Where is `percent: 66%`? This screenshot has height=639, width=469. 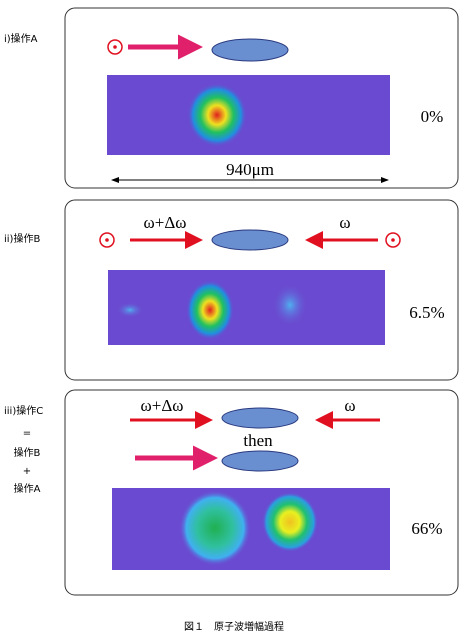
percent: 66% is located at coordinates (426, 528).